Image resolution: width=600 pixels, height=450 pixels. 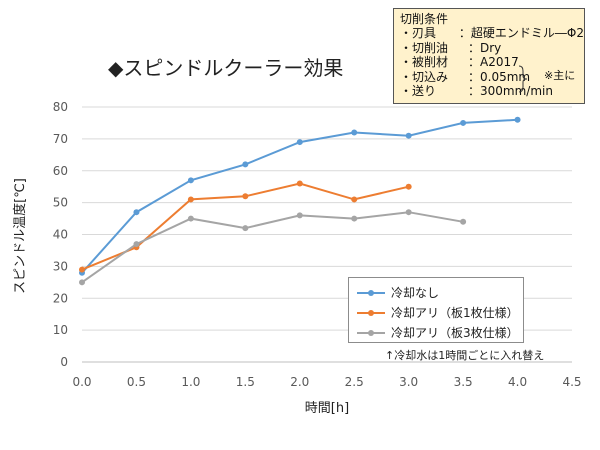 I want to click on condition-label: ・切削油, so click(x=424, y=47).